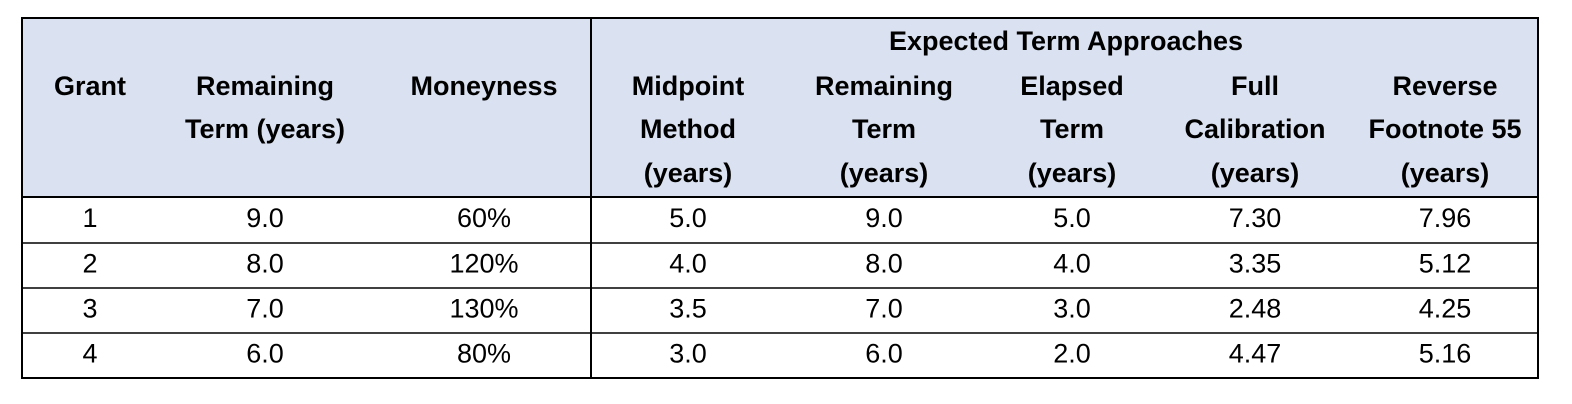  I want to click on column-header: Reverse, so click(1444, 86).